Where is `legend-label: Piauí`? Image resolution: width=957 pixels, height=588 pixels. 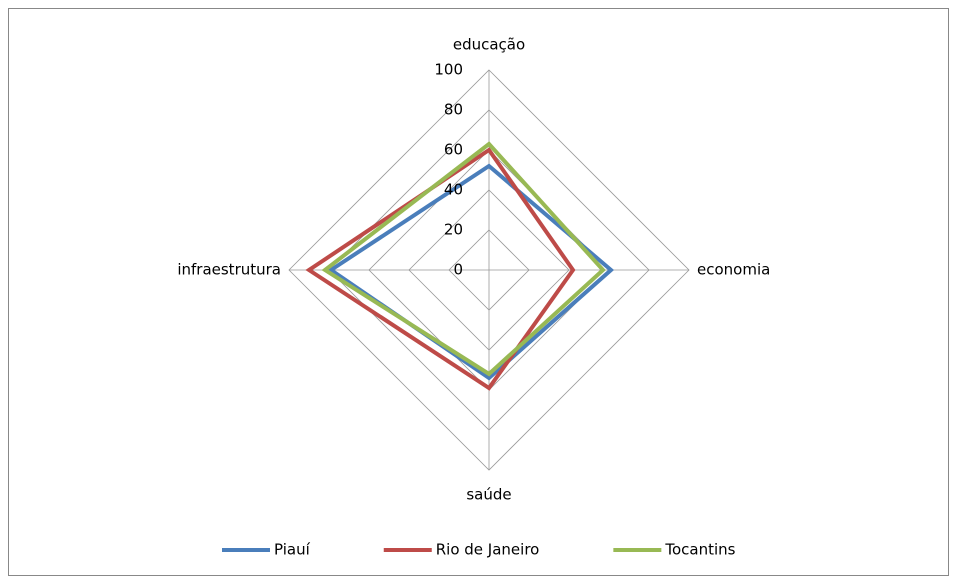 legend-label: Piauí is located at coordinates (292, 550).